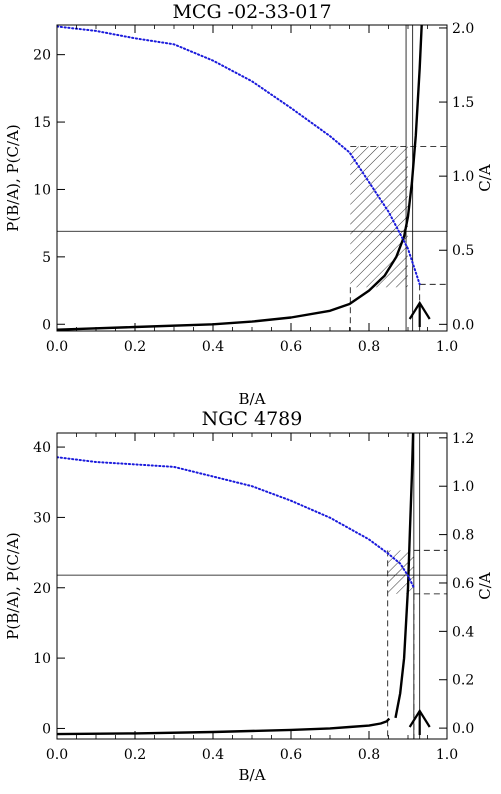  Describe the element at coordinates (463, 439) in the screenshot. I see `y-right-tick-label: 1.2` at that location.